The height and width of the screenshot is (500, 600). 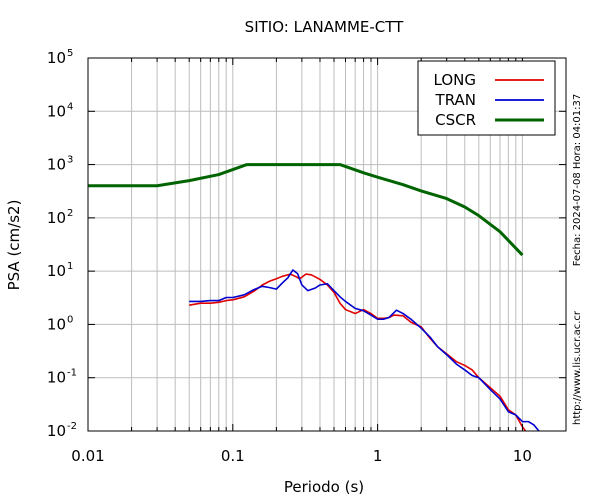 What do you see at coordinates (72, 426) in the screenshot?
I see `y-tick-label-exponent: -2` at bounding box center [72, 426].